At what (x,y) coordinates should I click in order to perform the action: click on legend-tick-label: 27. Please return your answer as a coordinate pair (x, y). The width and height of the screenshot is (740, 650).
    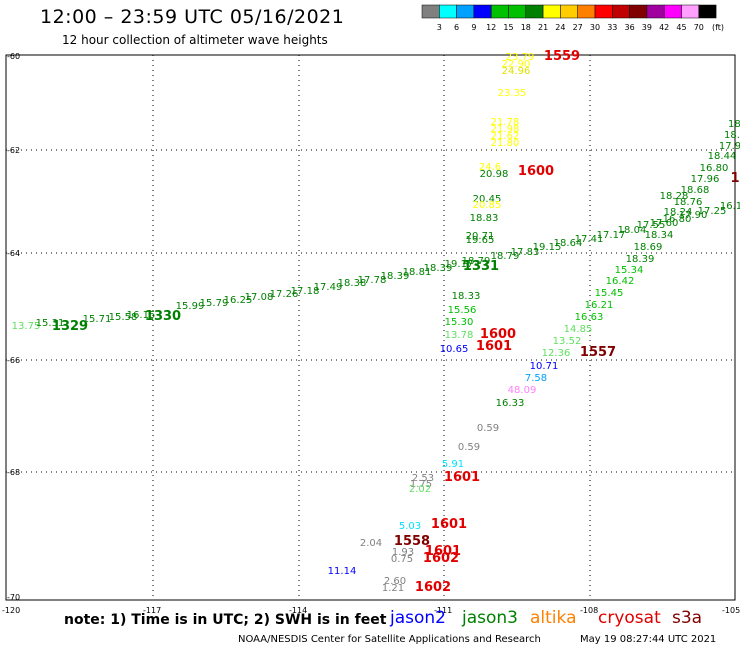
    Looking at the image, I should click on (578, 27).